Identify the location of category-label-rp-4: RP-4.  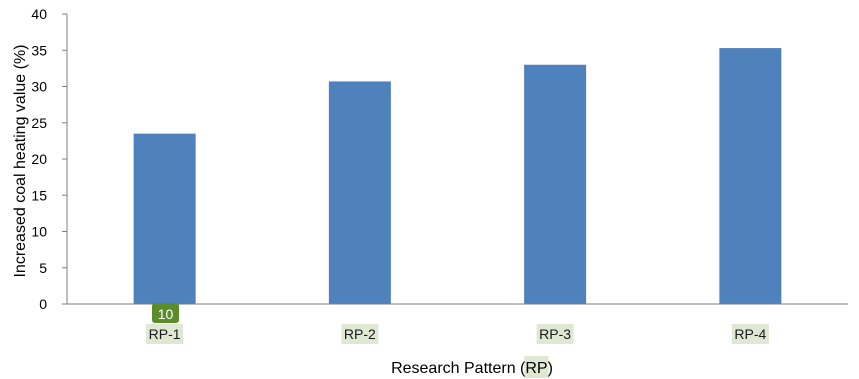
(750, 334).